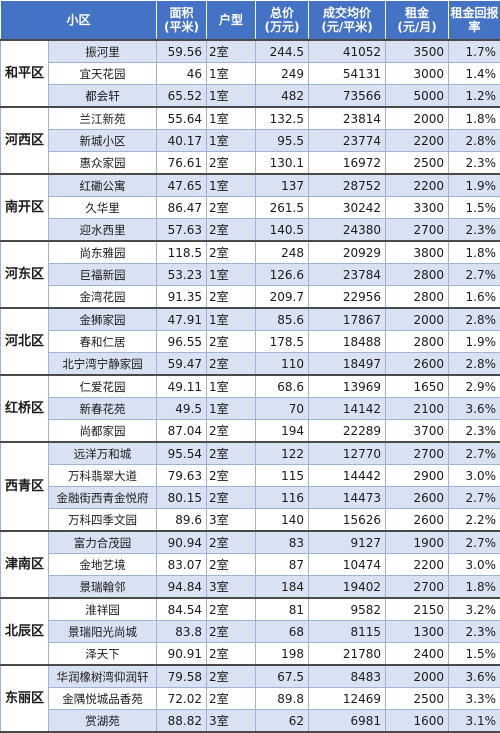 The image size is (500, 733). What do you see at coordinates (103, 520) in the screenshot?
I see `community-name-cell: 万科四季文园` at bounding box center [103, 520].